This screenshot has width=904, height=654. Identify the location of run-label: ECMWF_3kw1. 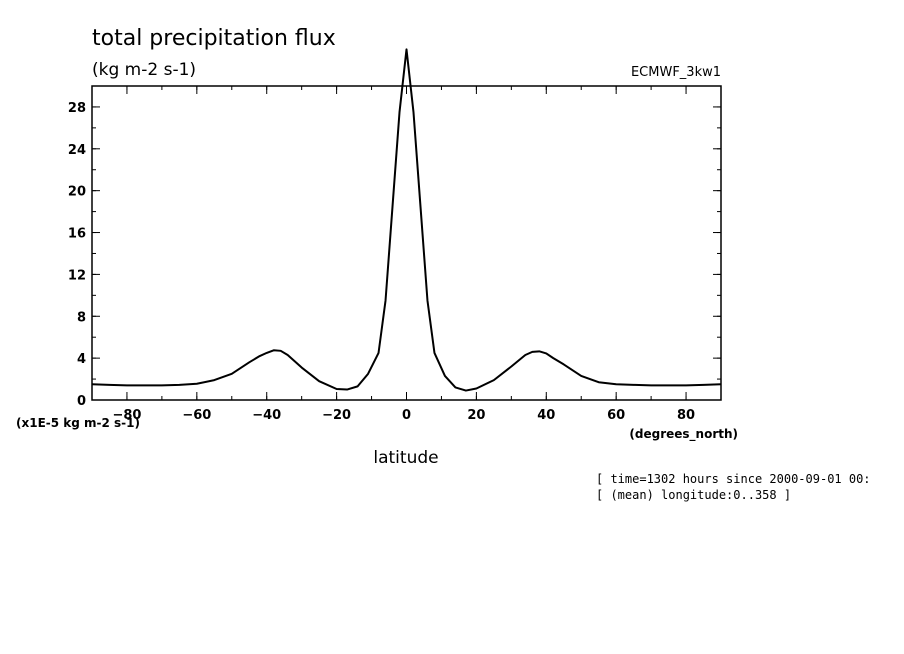
(676, 72).